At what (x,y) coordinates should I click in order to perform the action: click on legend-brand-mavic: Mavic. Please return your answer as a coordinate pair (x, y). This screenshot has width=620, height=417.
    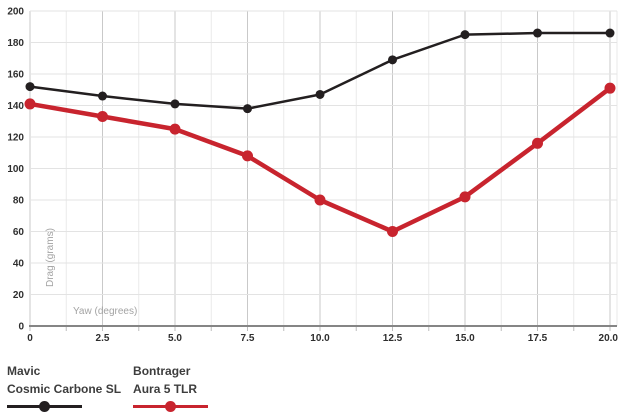
    Looking at the image, I should click on (24, 371).